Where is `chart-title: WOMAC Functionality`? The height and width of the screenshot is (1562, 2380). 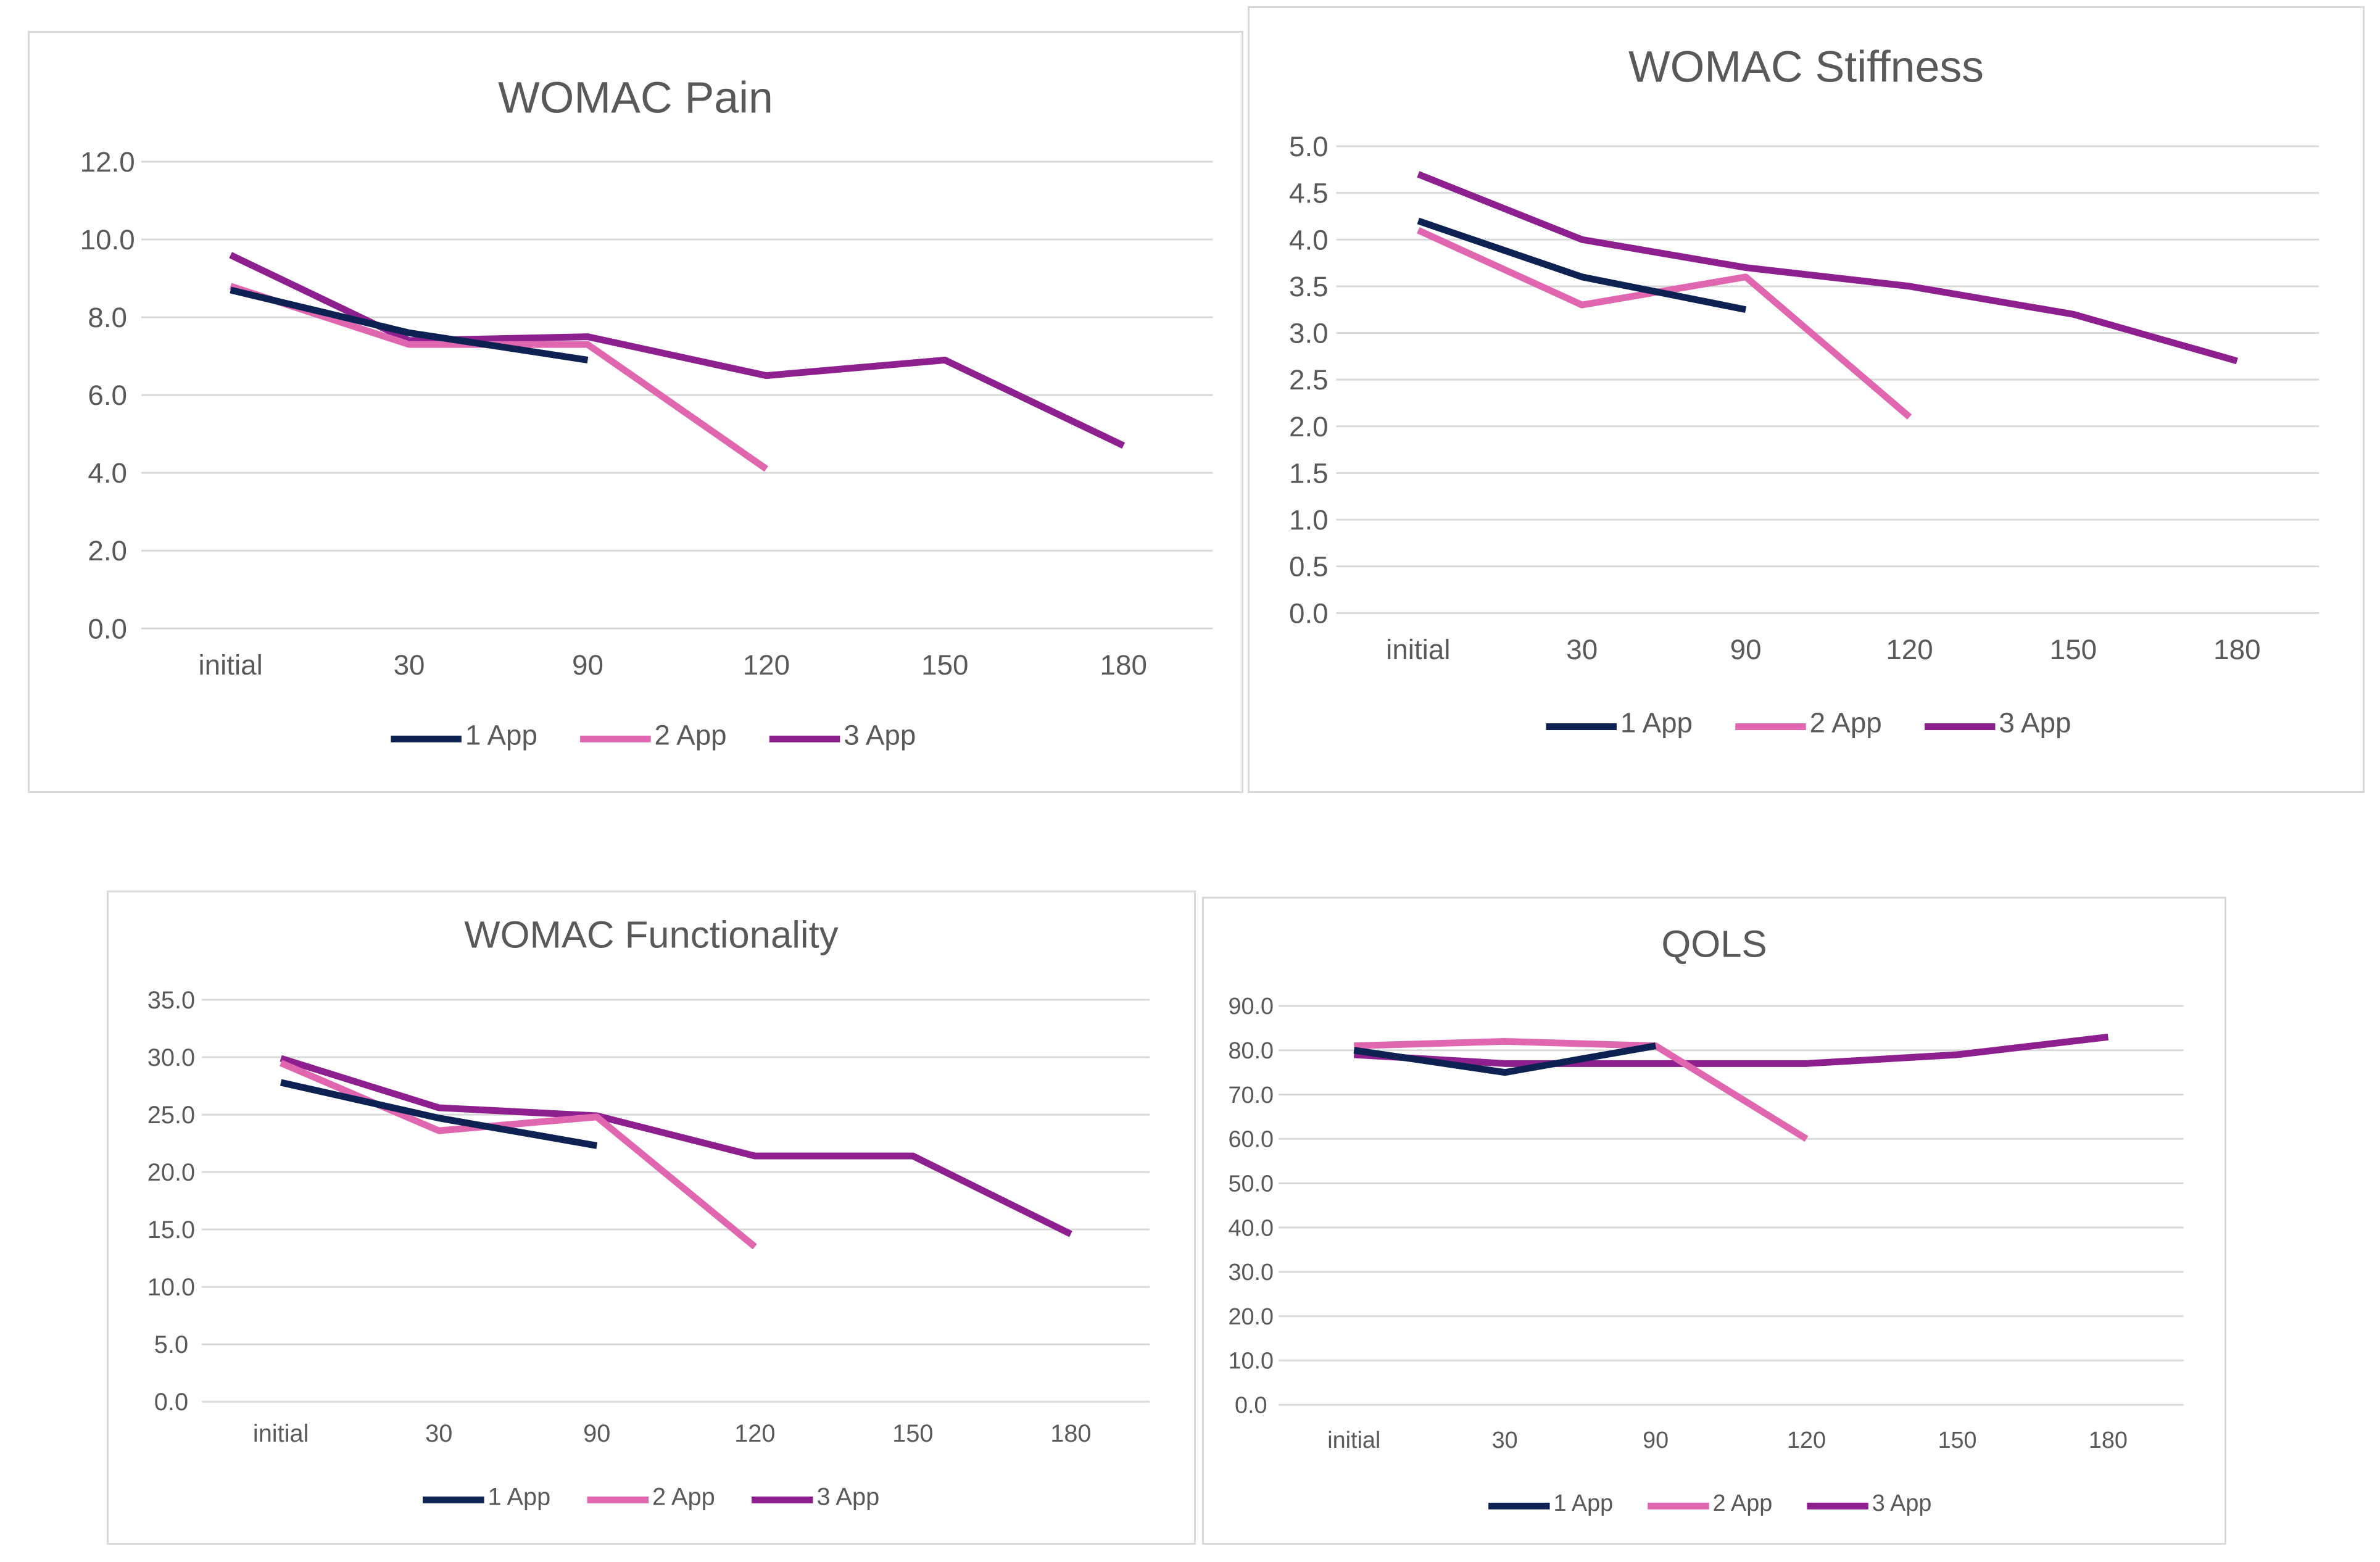 chart-title: WOMAC Functionality is located at coordinates (651, 934).